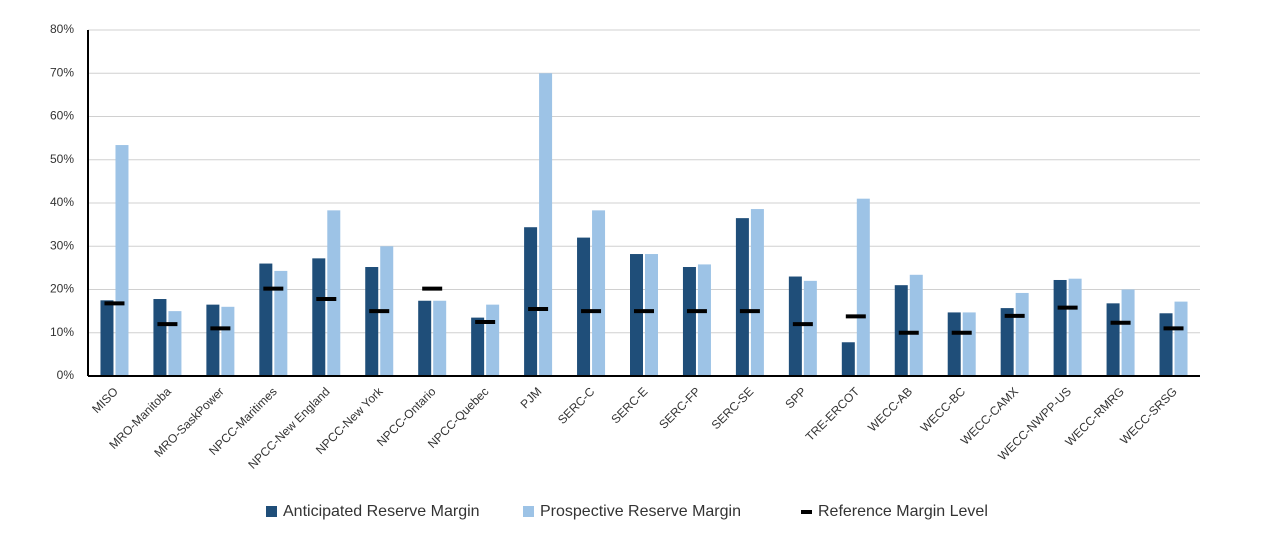 The image size is (1280, 535). I want to click on y-tick-label: 60%, so click(62, 116).